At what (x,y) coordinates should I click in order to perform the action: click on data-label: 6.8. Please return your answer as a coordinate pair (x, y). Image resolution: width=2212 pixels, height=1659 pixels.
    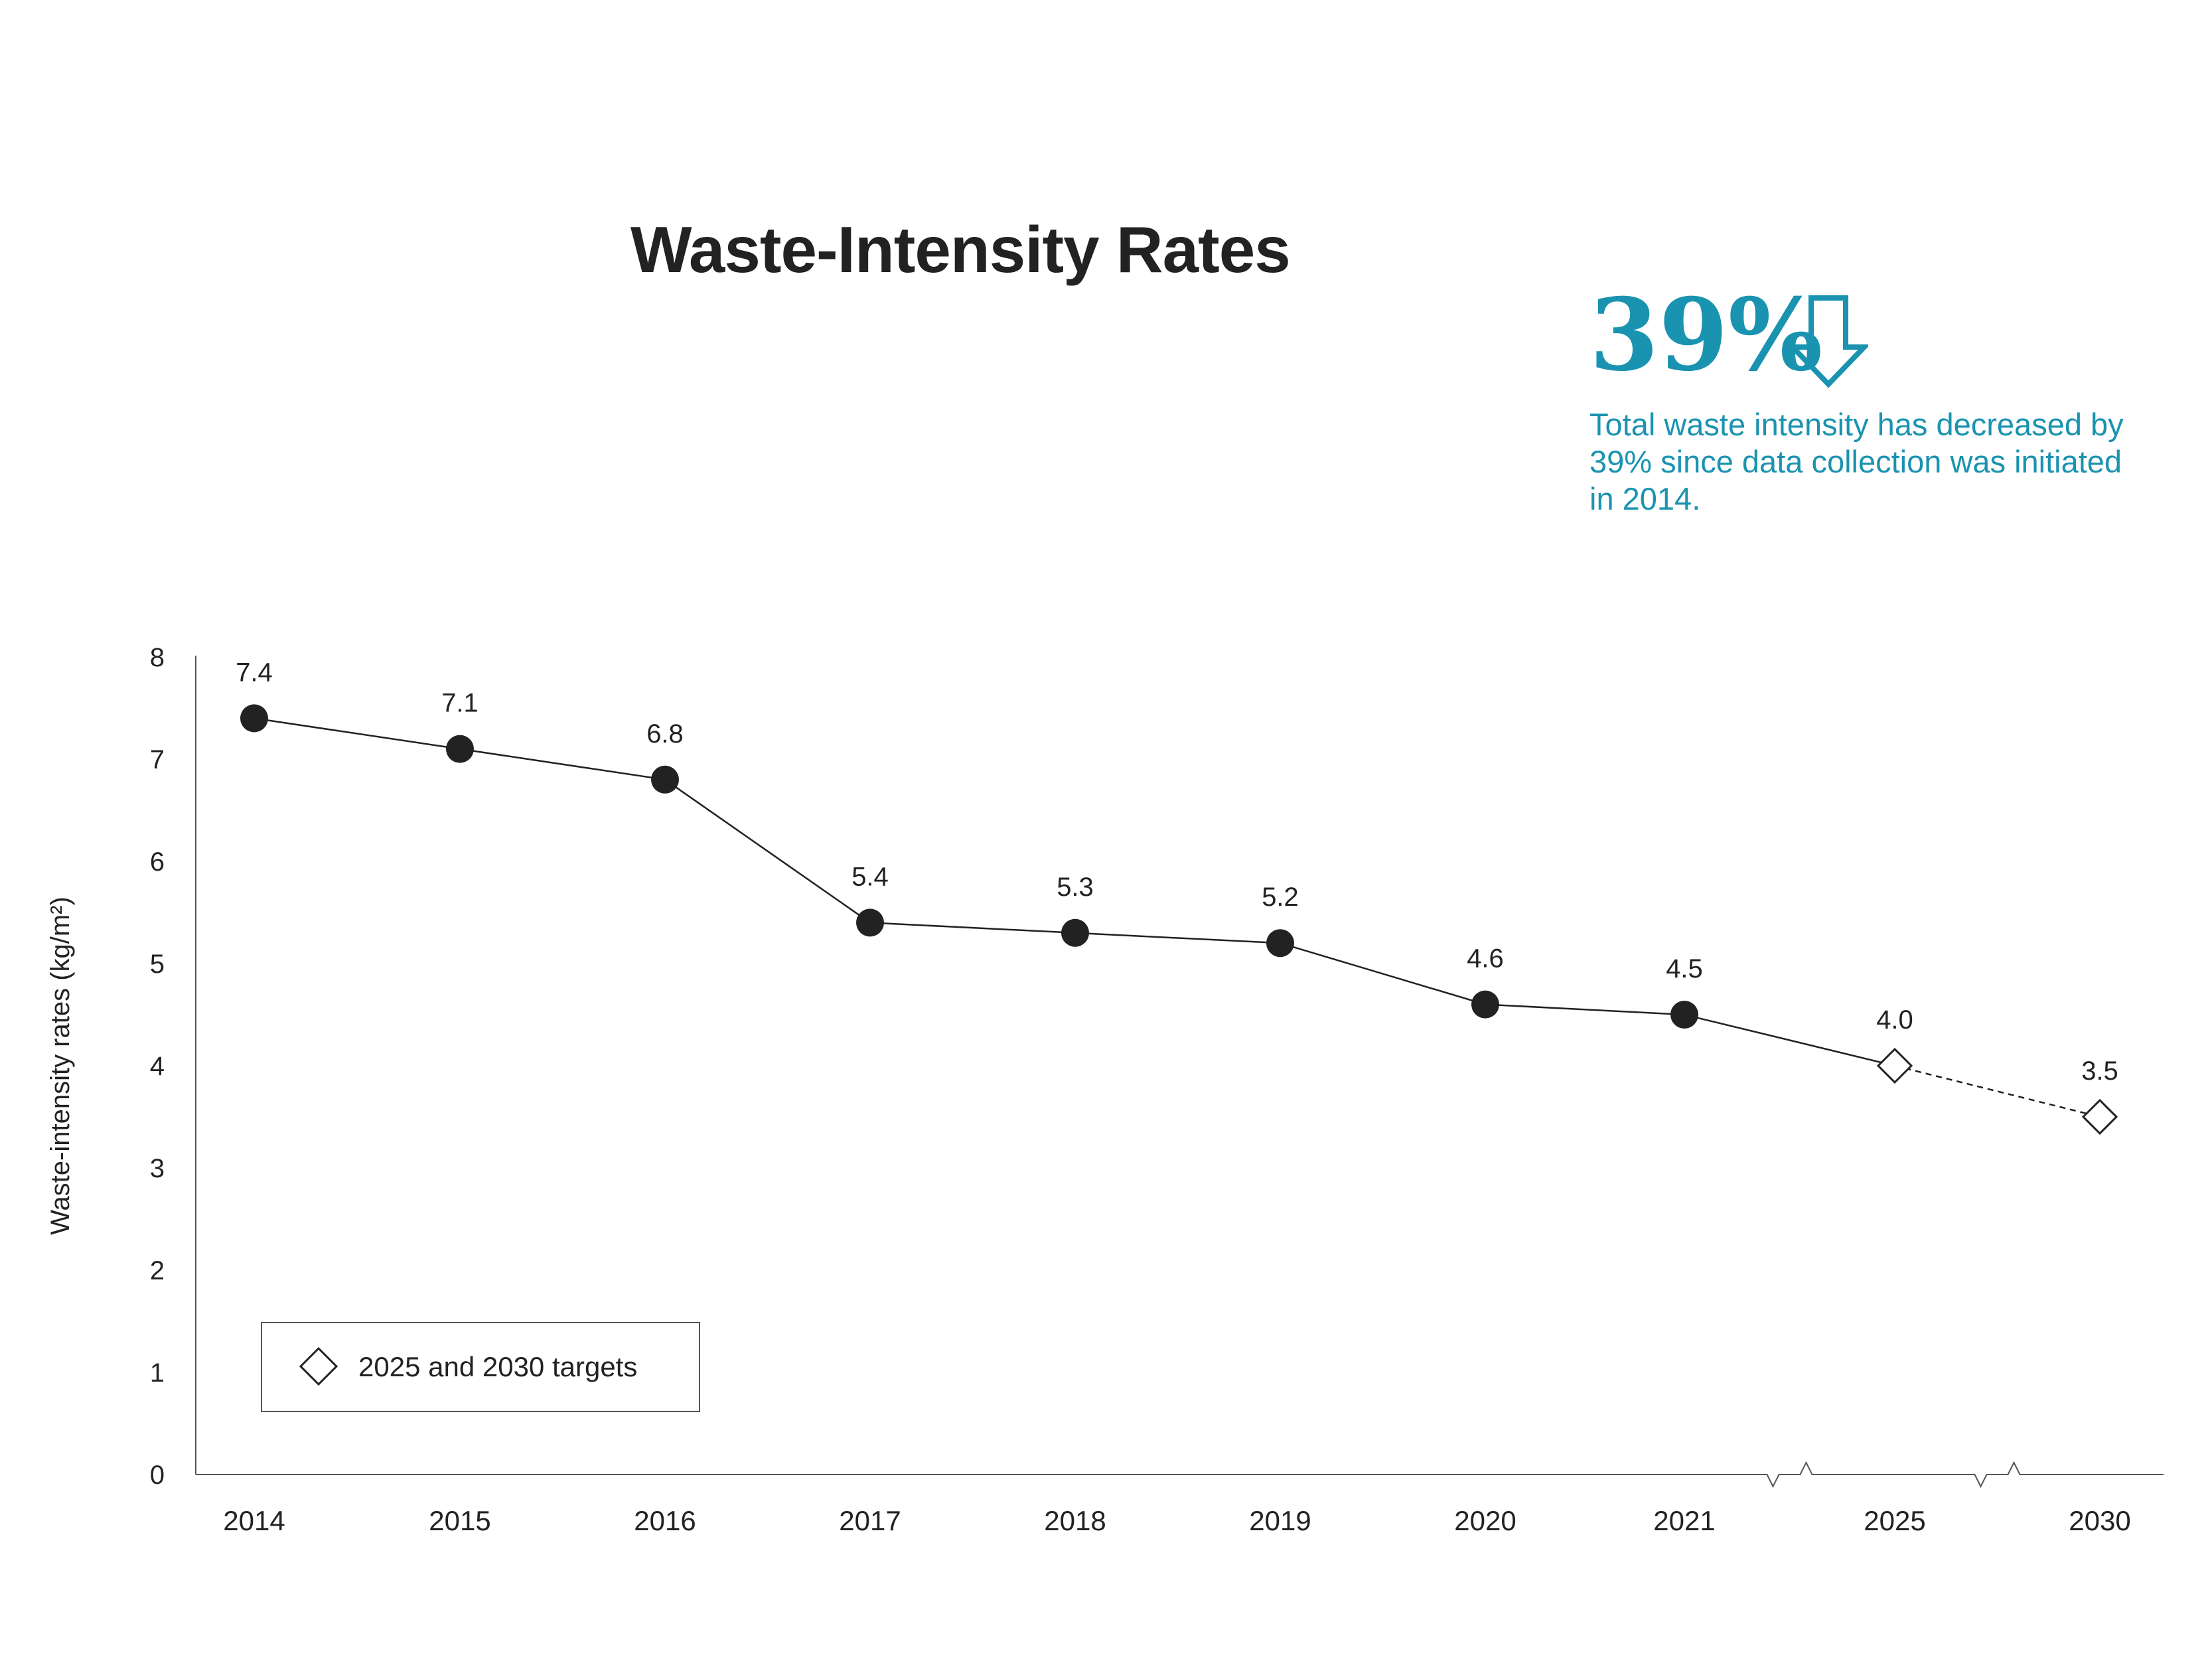
    Looking at the image, I should click on (665, 734).